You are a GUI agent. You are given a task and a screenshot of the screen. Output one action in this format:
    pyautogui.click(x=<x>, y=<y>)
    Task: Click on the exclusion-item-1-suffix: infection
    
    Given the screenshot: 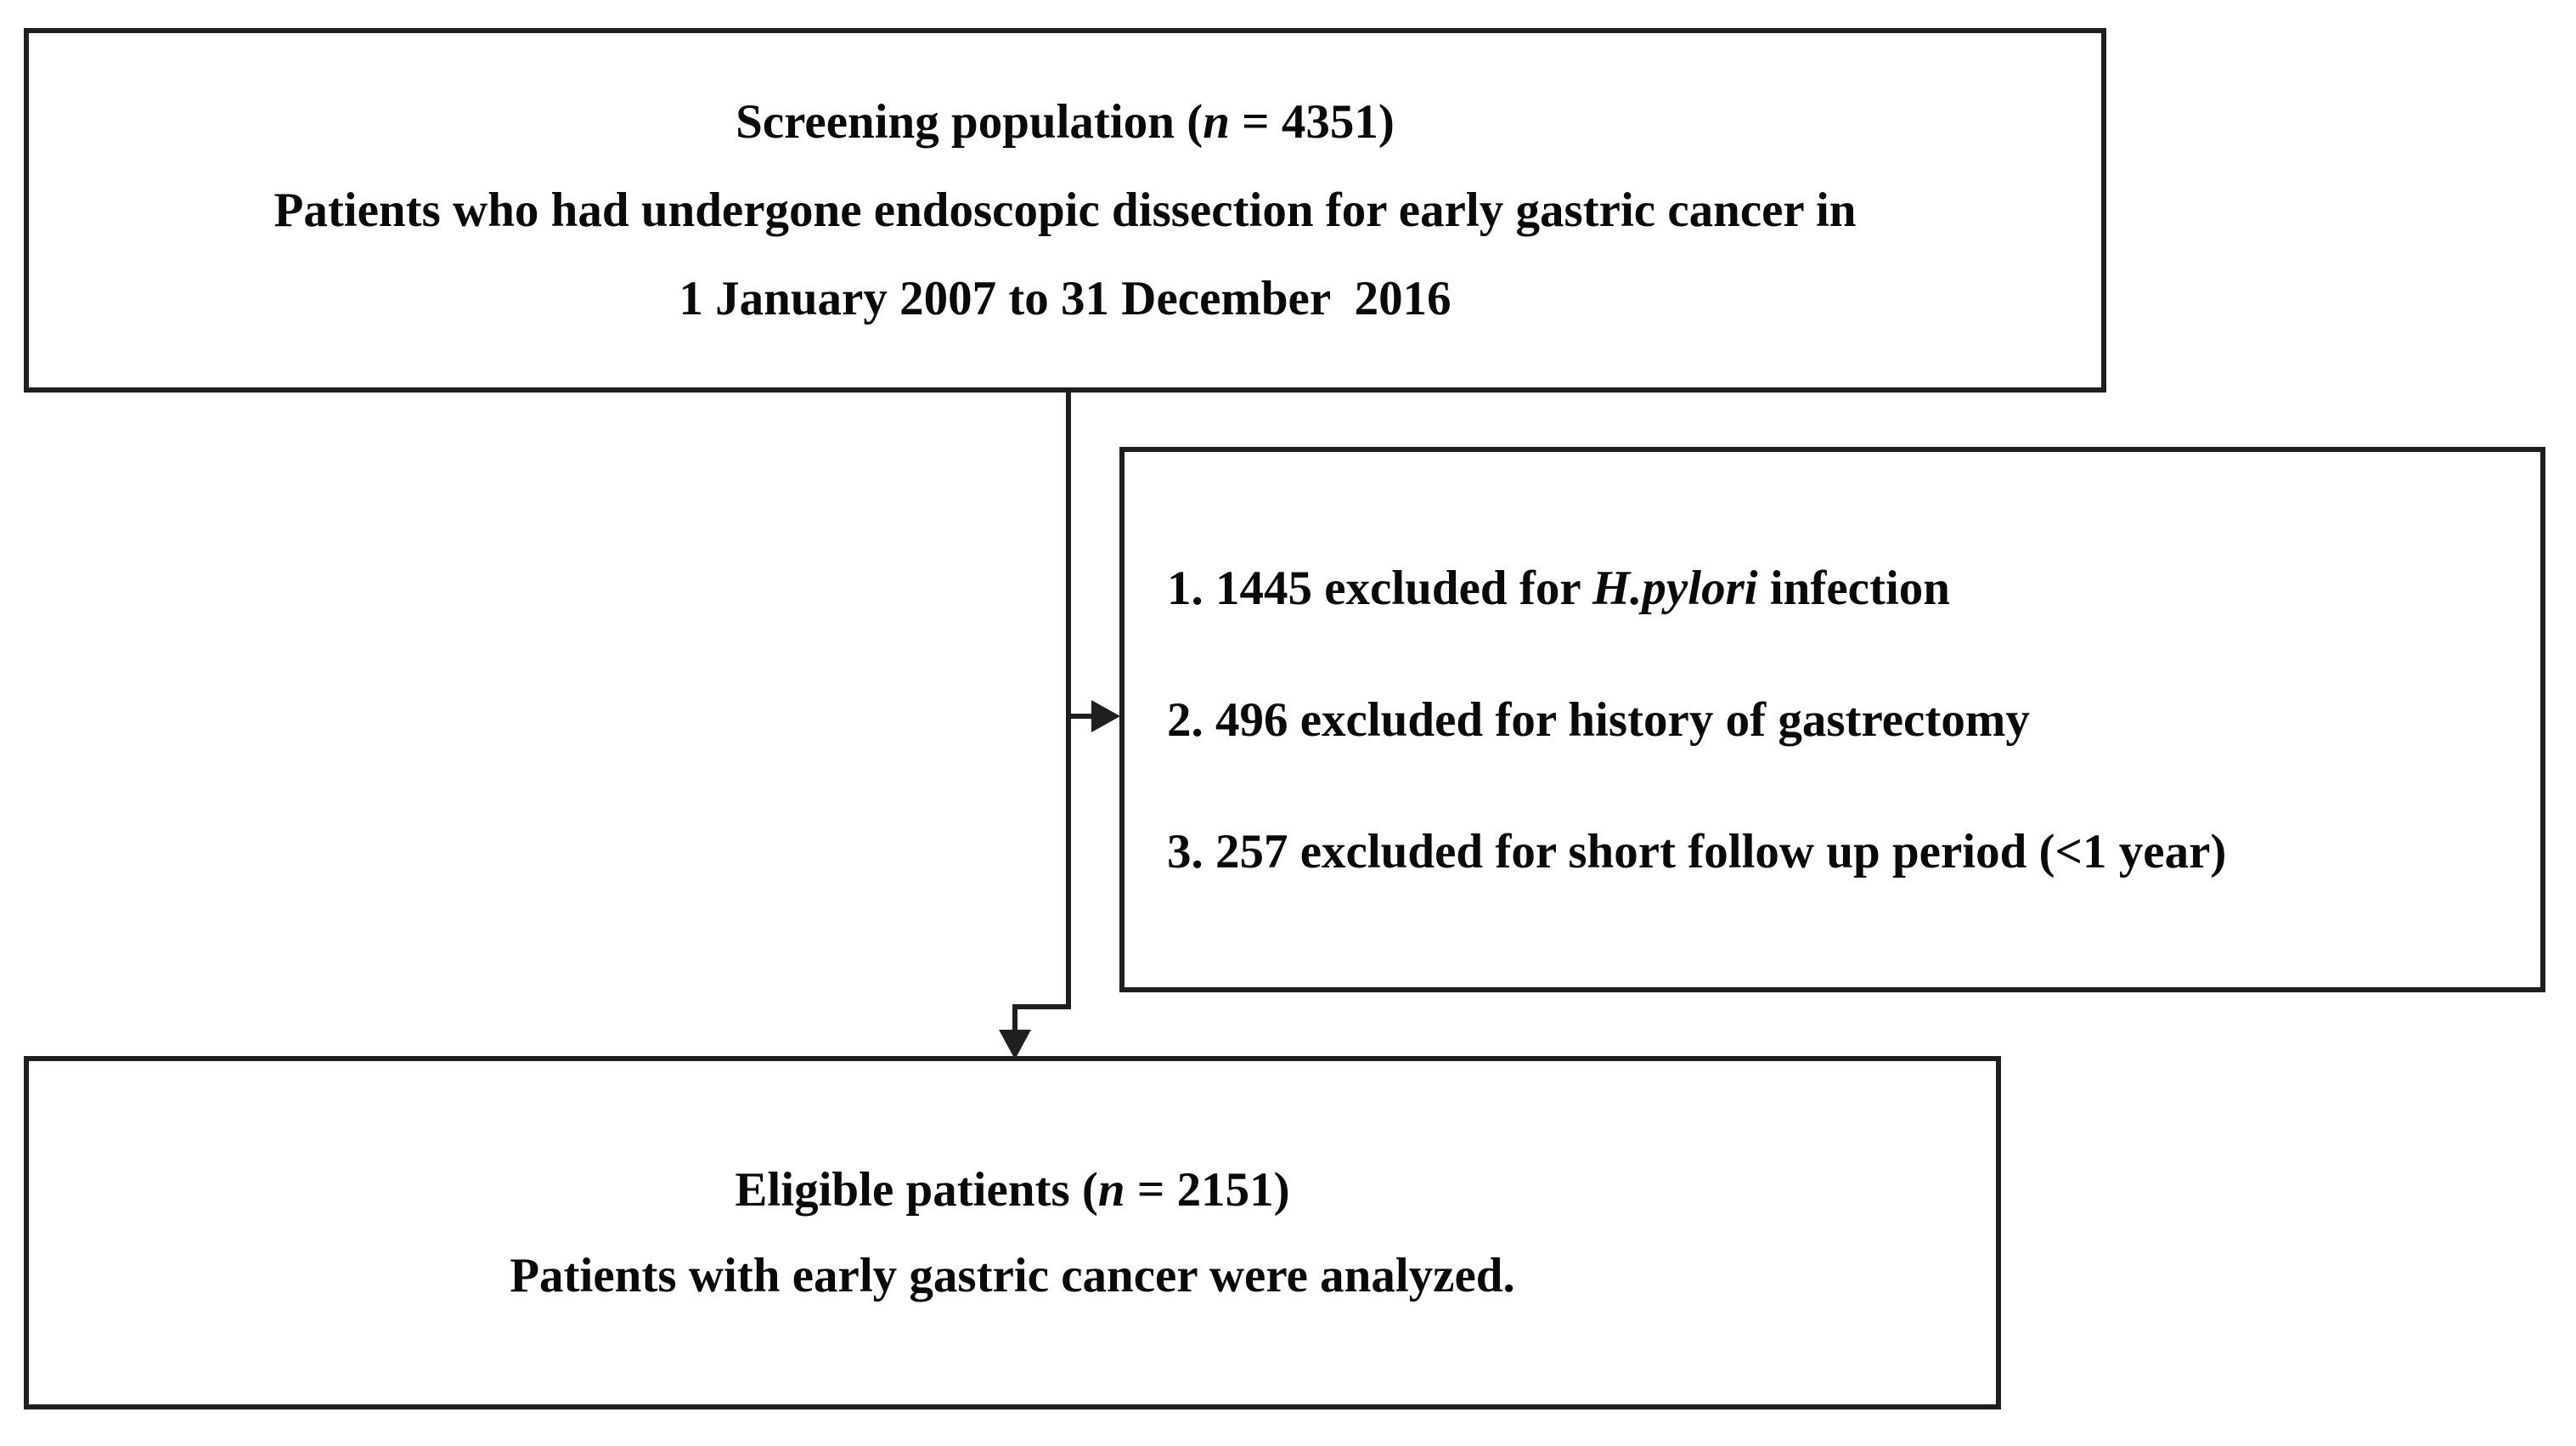 What is the action you would take?
    pyautogui.click(x=1853, y=588)
    